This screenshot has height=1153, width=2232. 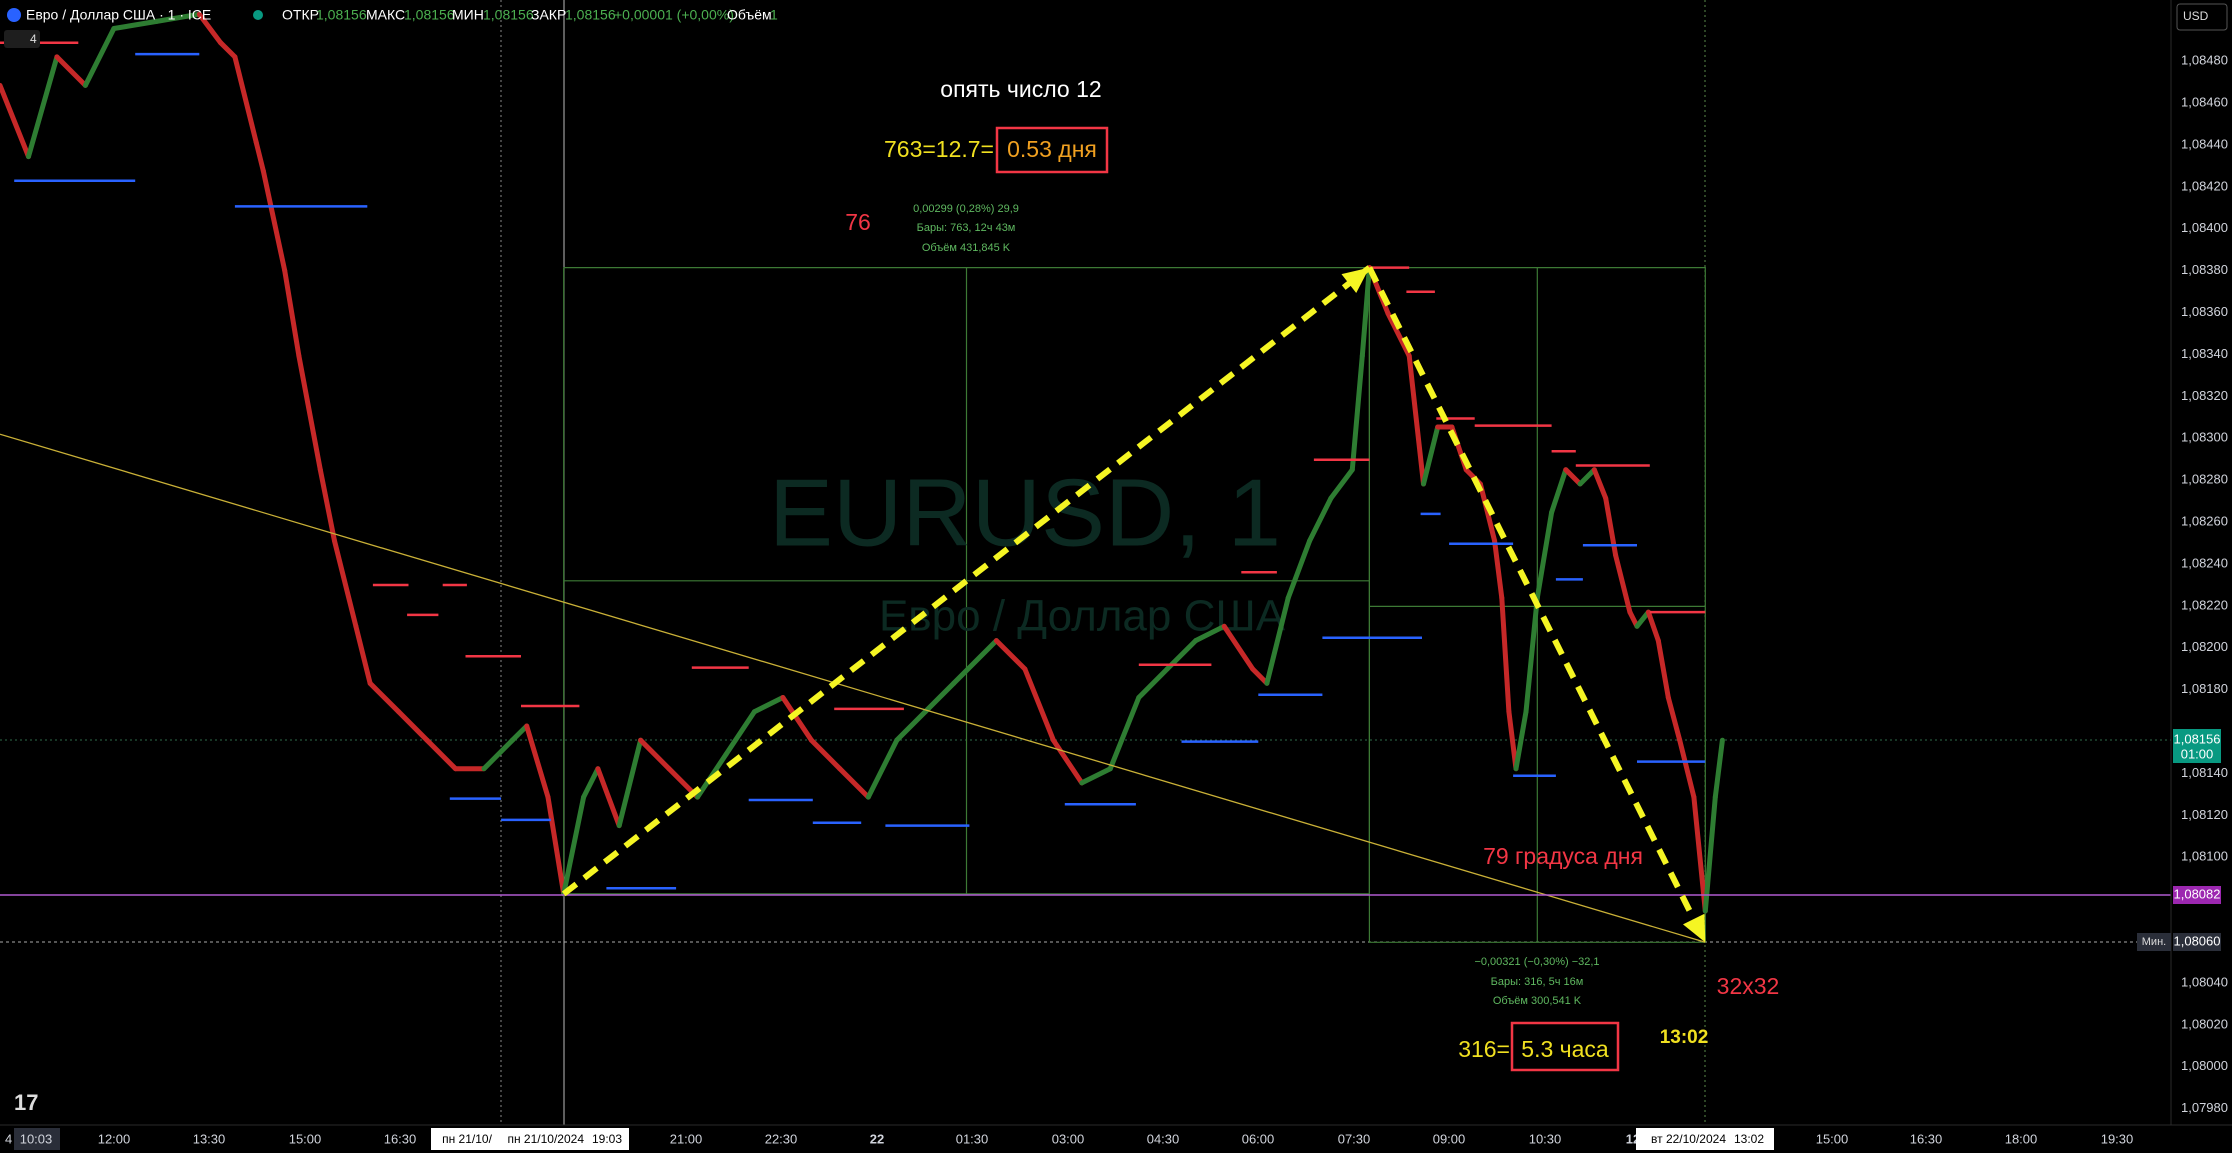 I want to click on symbol-name: Евро / Доллар США · 1 · ICE, so click(x=118, y=15).